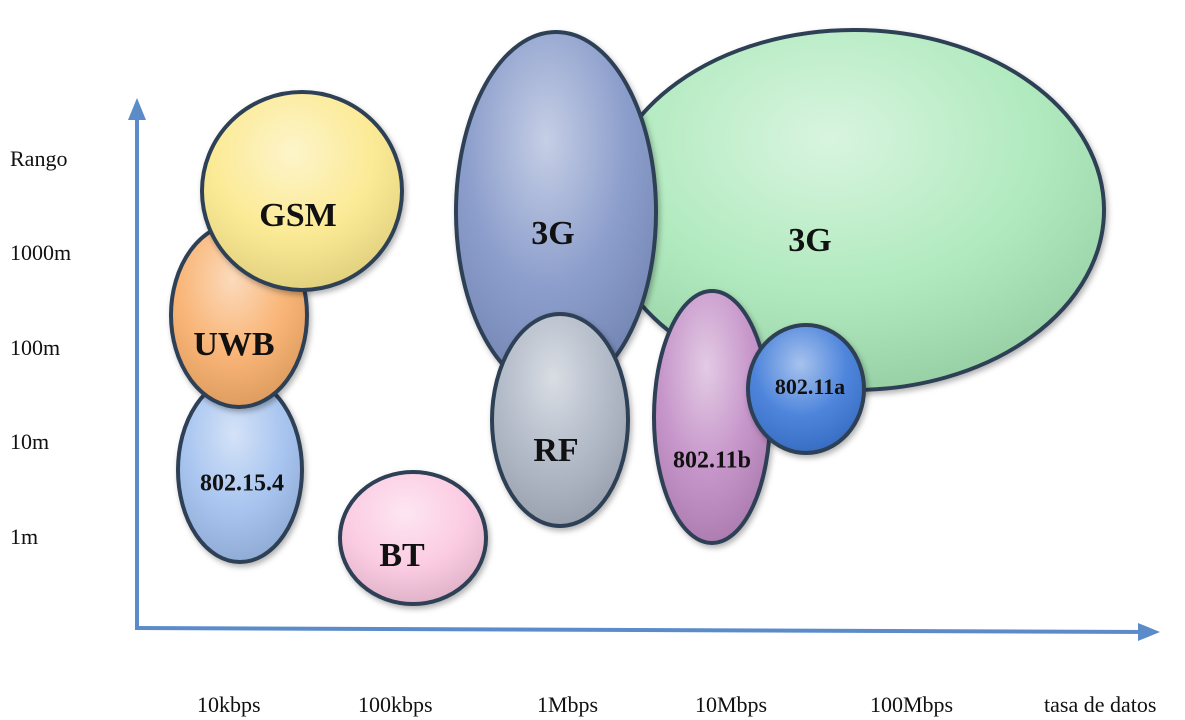 The height and width of the screenshot is (720, 1185). What do you see at coordinates (1149, 632) in the screenshot?
I see `x-axis-arrow` at bounding box center [1149, 632].